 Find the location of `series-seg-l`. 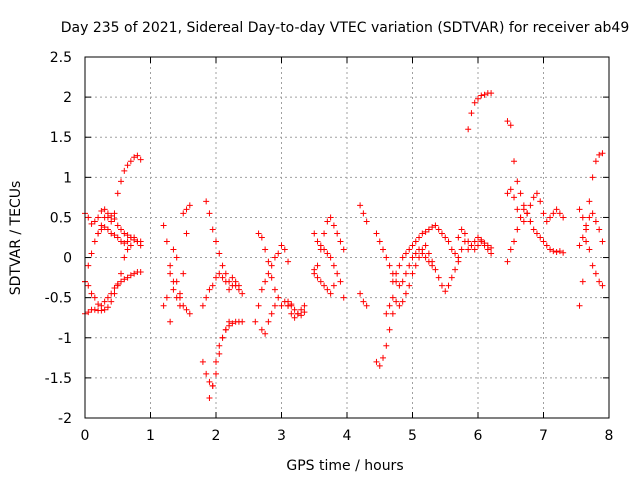

series-seg-l is located at coordinates (219, 359).